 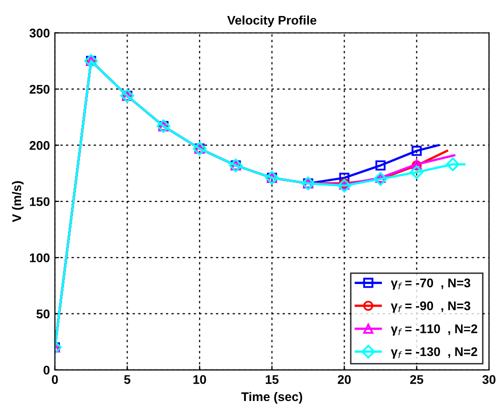 I want to click on y-tick-label: 100, so click(x=40, y=257).